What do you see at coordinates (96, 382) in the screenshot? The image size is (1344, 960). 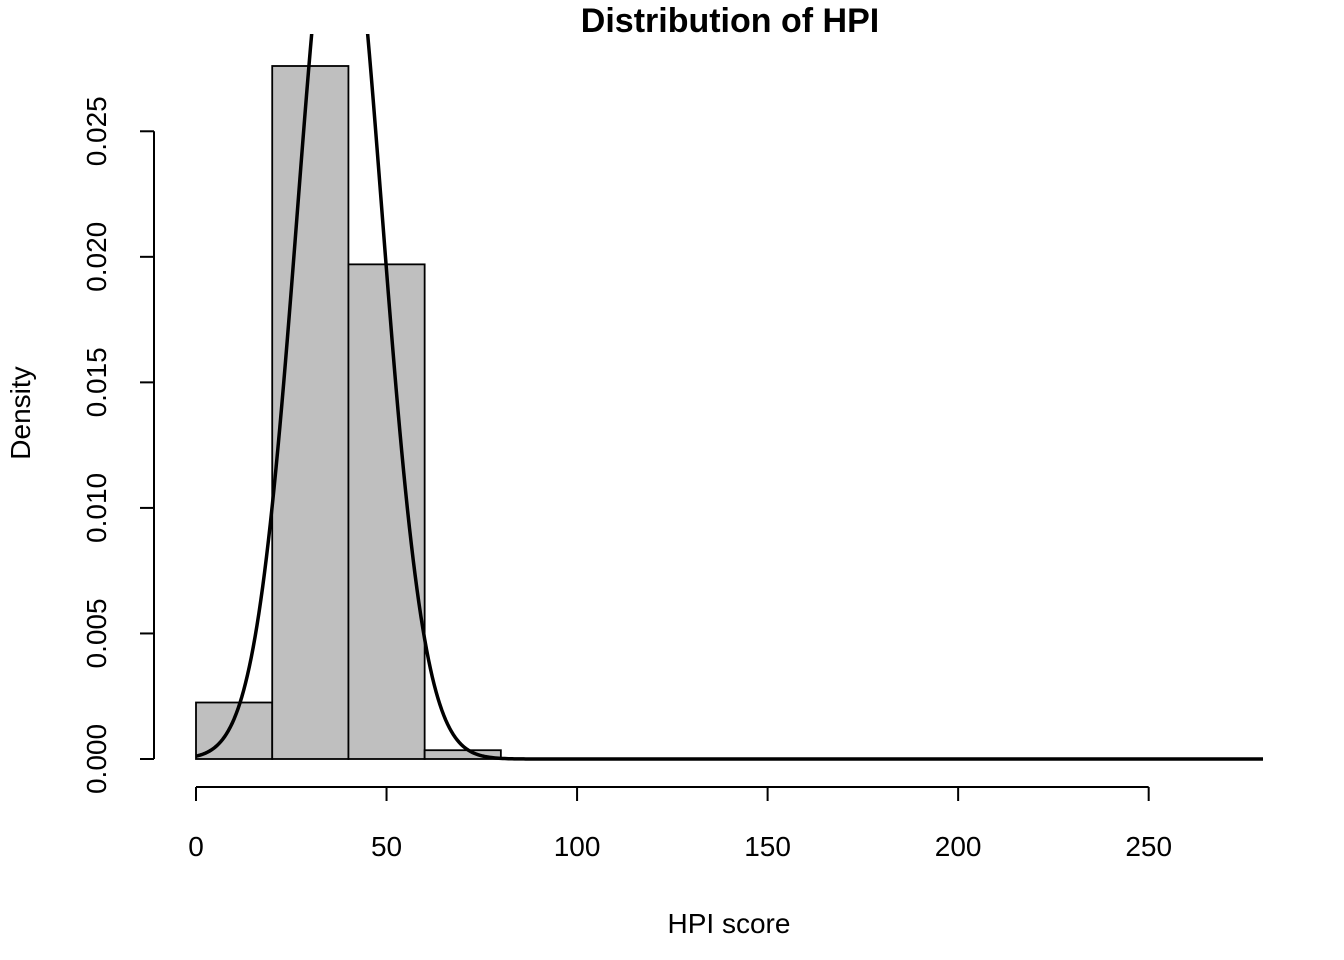 I see `y-tick-label: 0.015` at bounding box center [96, 382].